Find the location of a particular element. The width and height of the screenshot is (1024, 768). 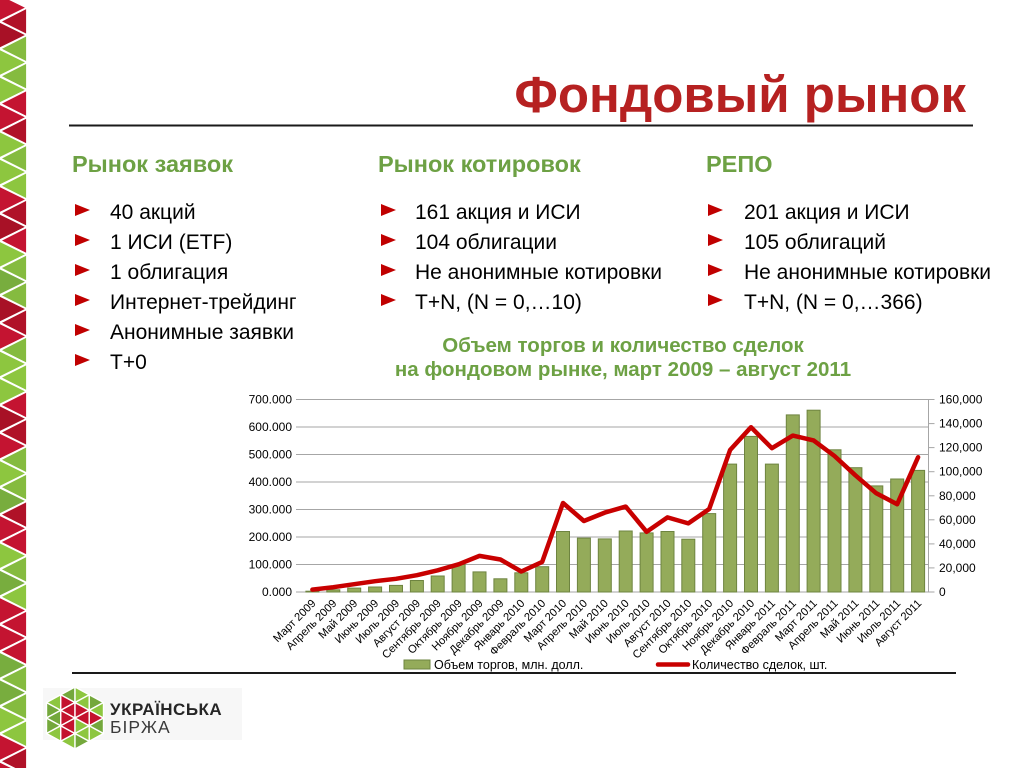

svg-text: 100.000 is located at coordinates (271, 565).